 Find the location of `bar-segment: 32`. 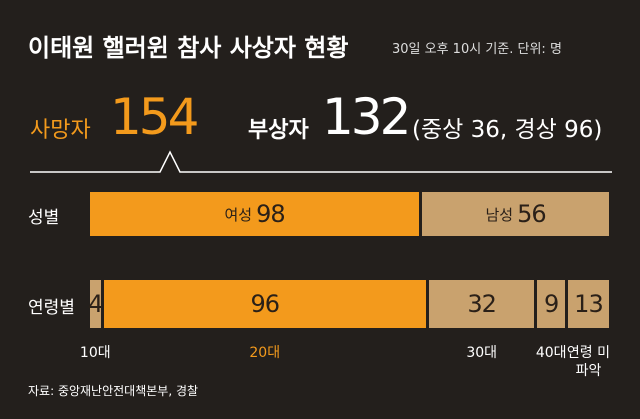

bar-segment: 32 is located at coordinates (481, 304).